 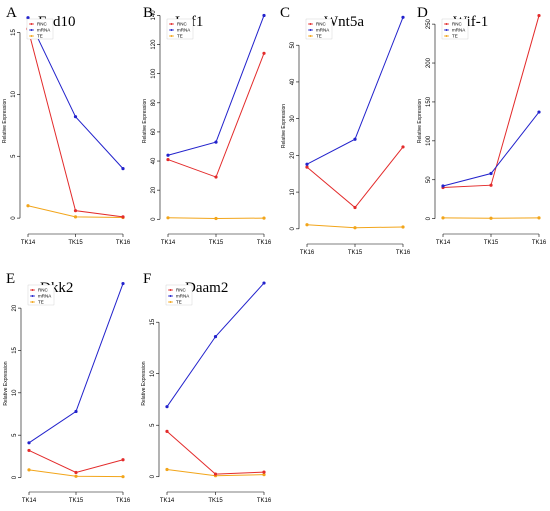 I want to click on y-tick-label: 250, so click(x=429, y=23).